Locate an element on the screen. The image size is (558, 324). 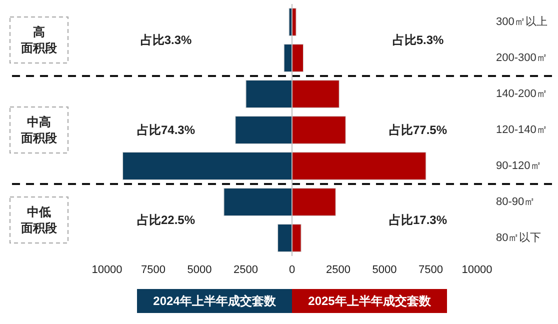
text: 高面积段 is located at coordinates (39, 40).